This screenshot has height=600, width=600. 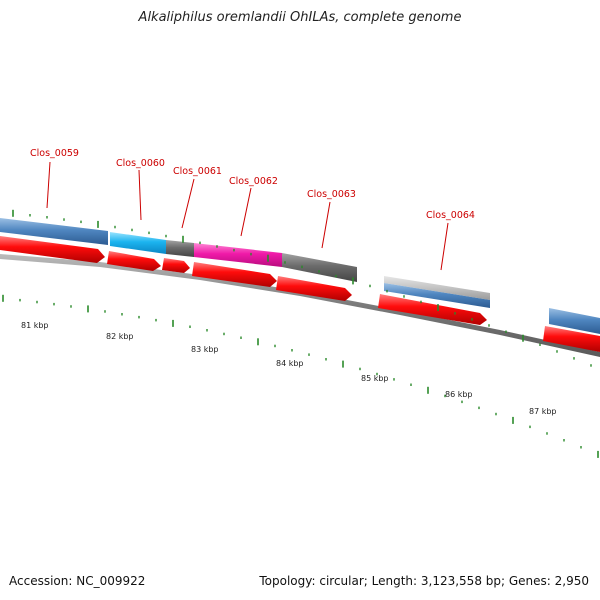 I want to click on gene-label-clos0061: Clos_0061, so click(x=197, y=171).